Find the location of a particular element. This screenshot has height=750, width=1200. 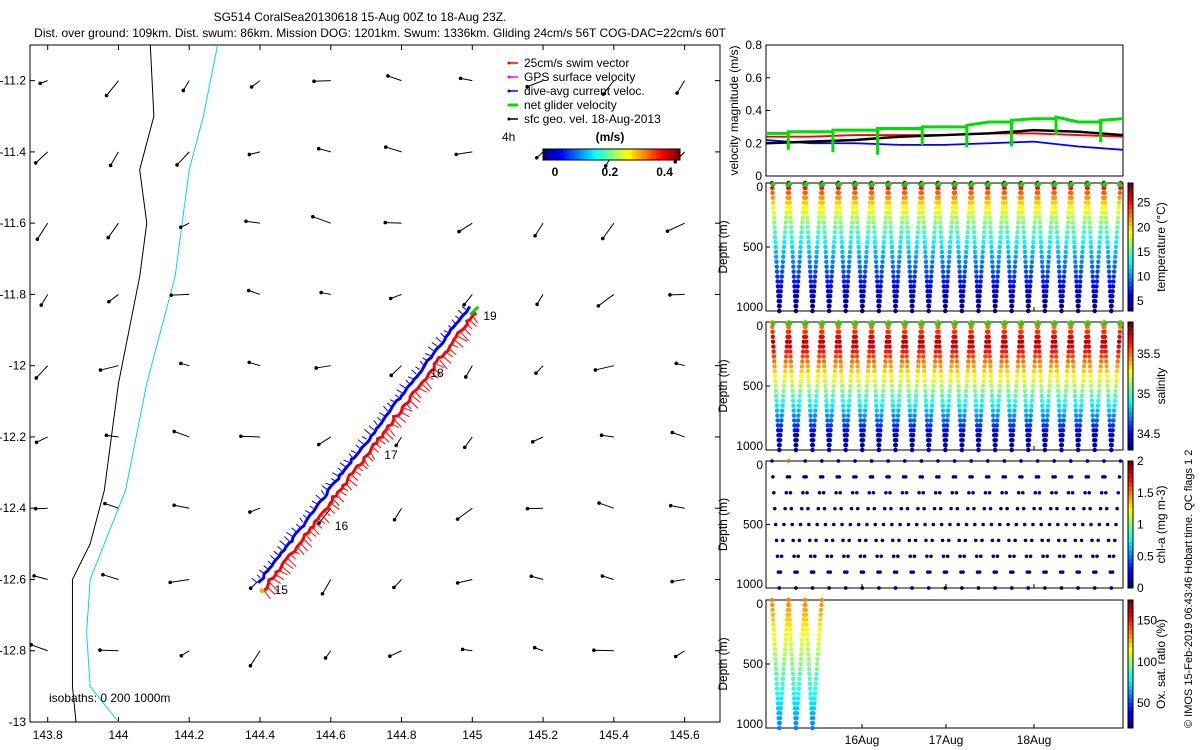

section-y-tick-label: 1000 is located at coordinates (749, 724).